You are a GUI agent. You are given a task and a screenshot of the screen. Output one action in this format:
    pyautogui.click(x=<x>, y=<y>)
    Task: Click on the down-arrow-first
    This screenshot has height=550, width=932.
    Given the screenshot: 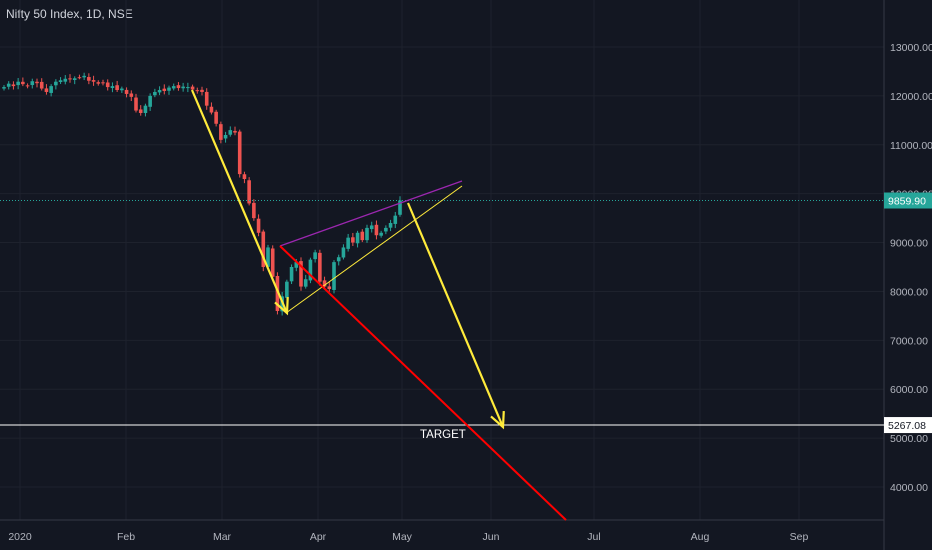 What is the action you would take?
    pyautogui.click(x=239, y=201)
    